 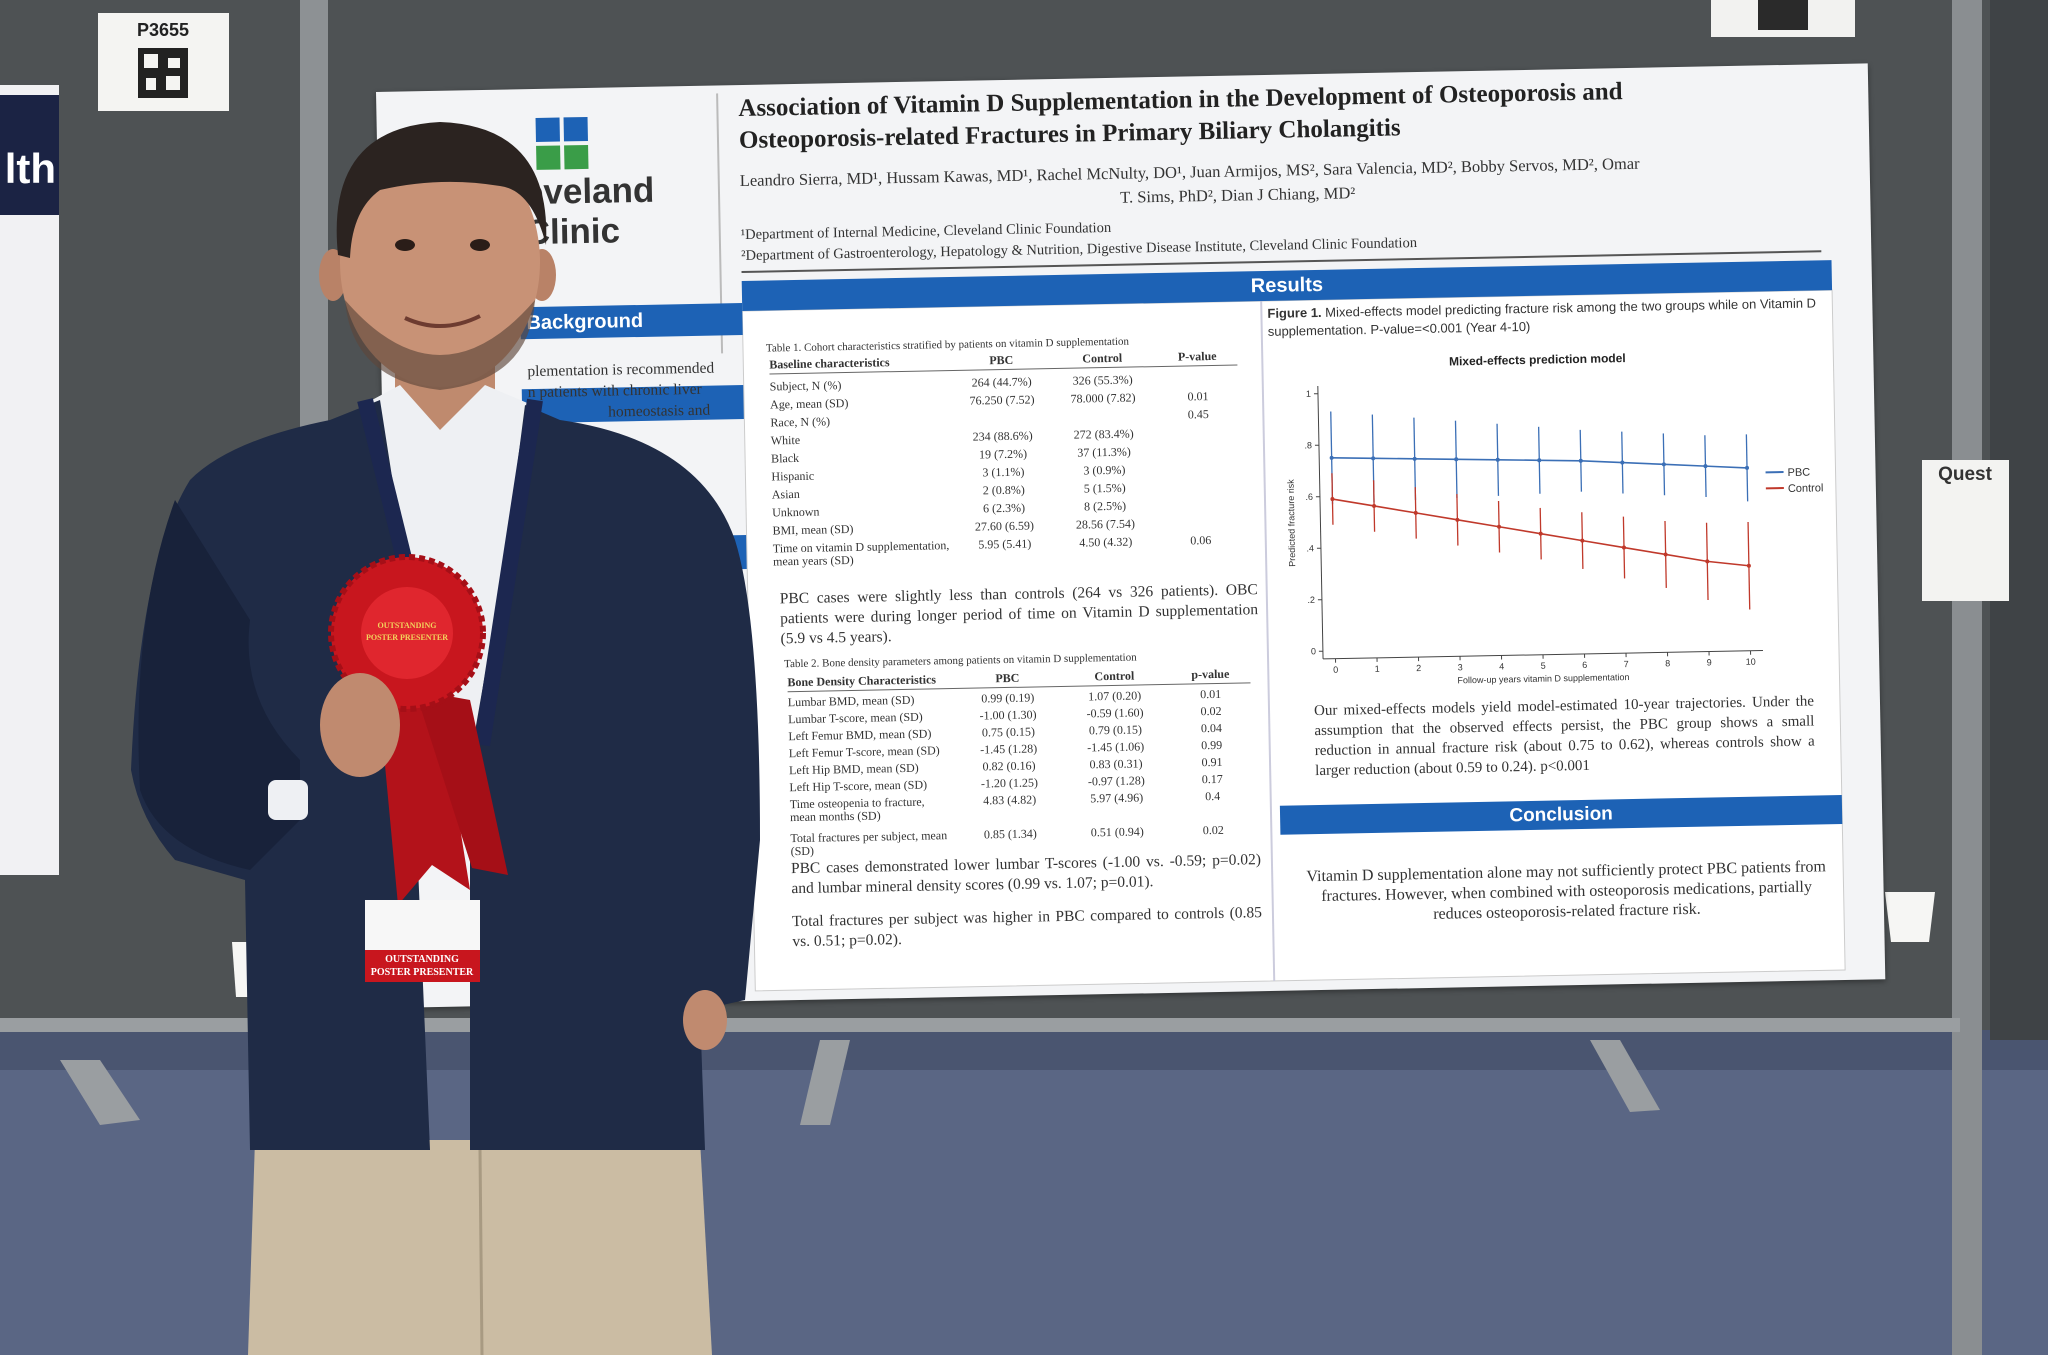 I want to click on table-cell: 37 (11.3%), so click(x=1104, y=452).